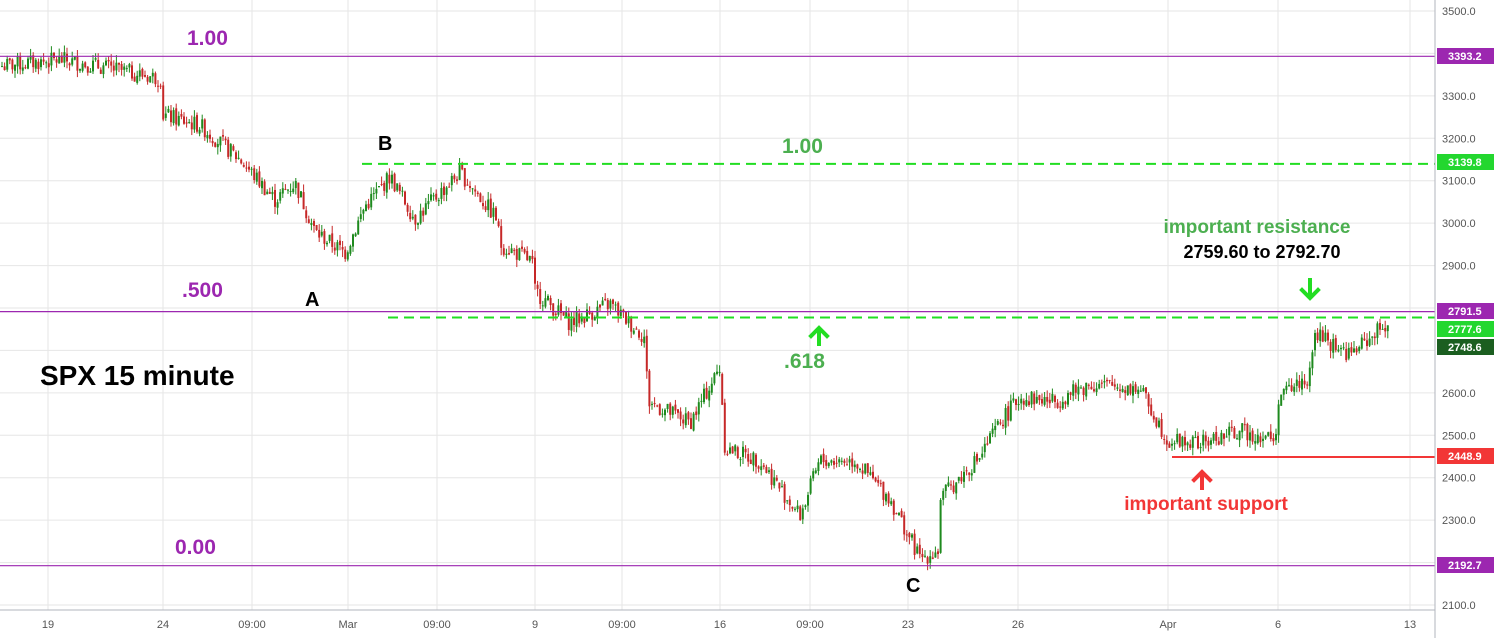 This screenshot has height=638, width=1494. I want to click on y-tick-label: 3500.0, so click(1459, 12).